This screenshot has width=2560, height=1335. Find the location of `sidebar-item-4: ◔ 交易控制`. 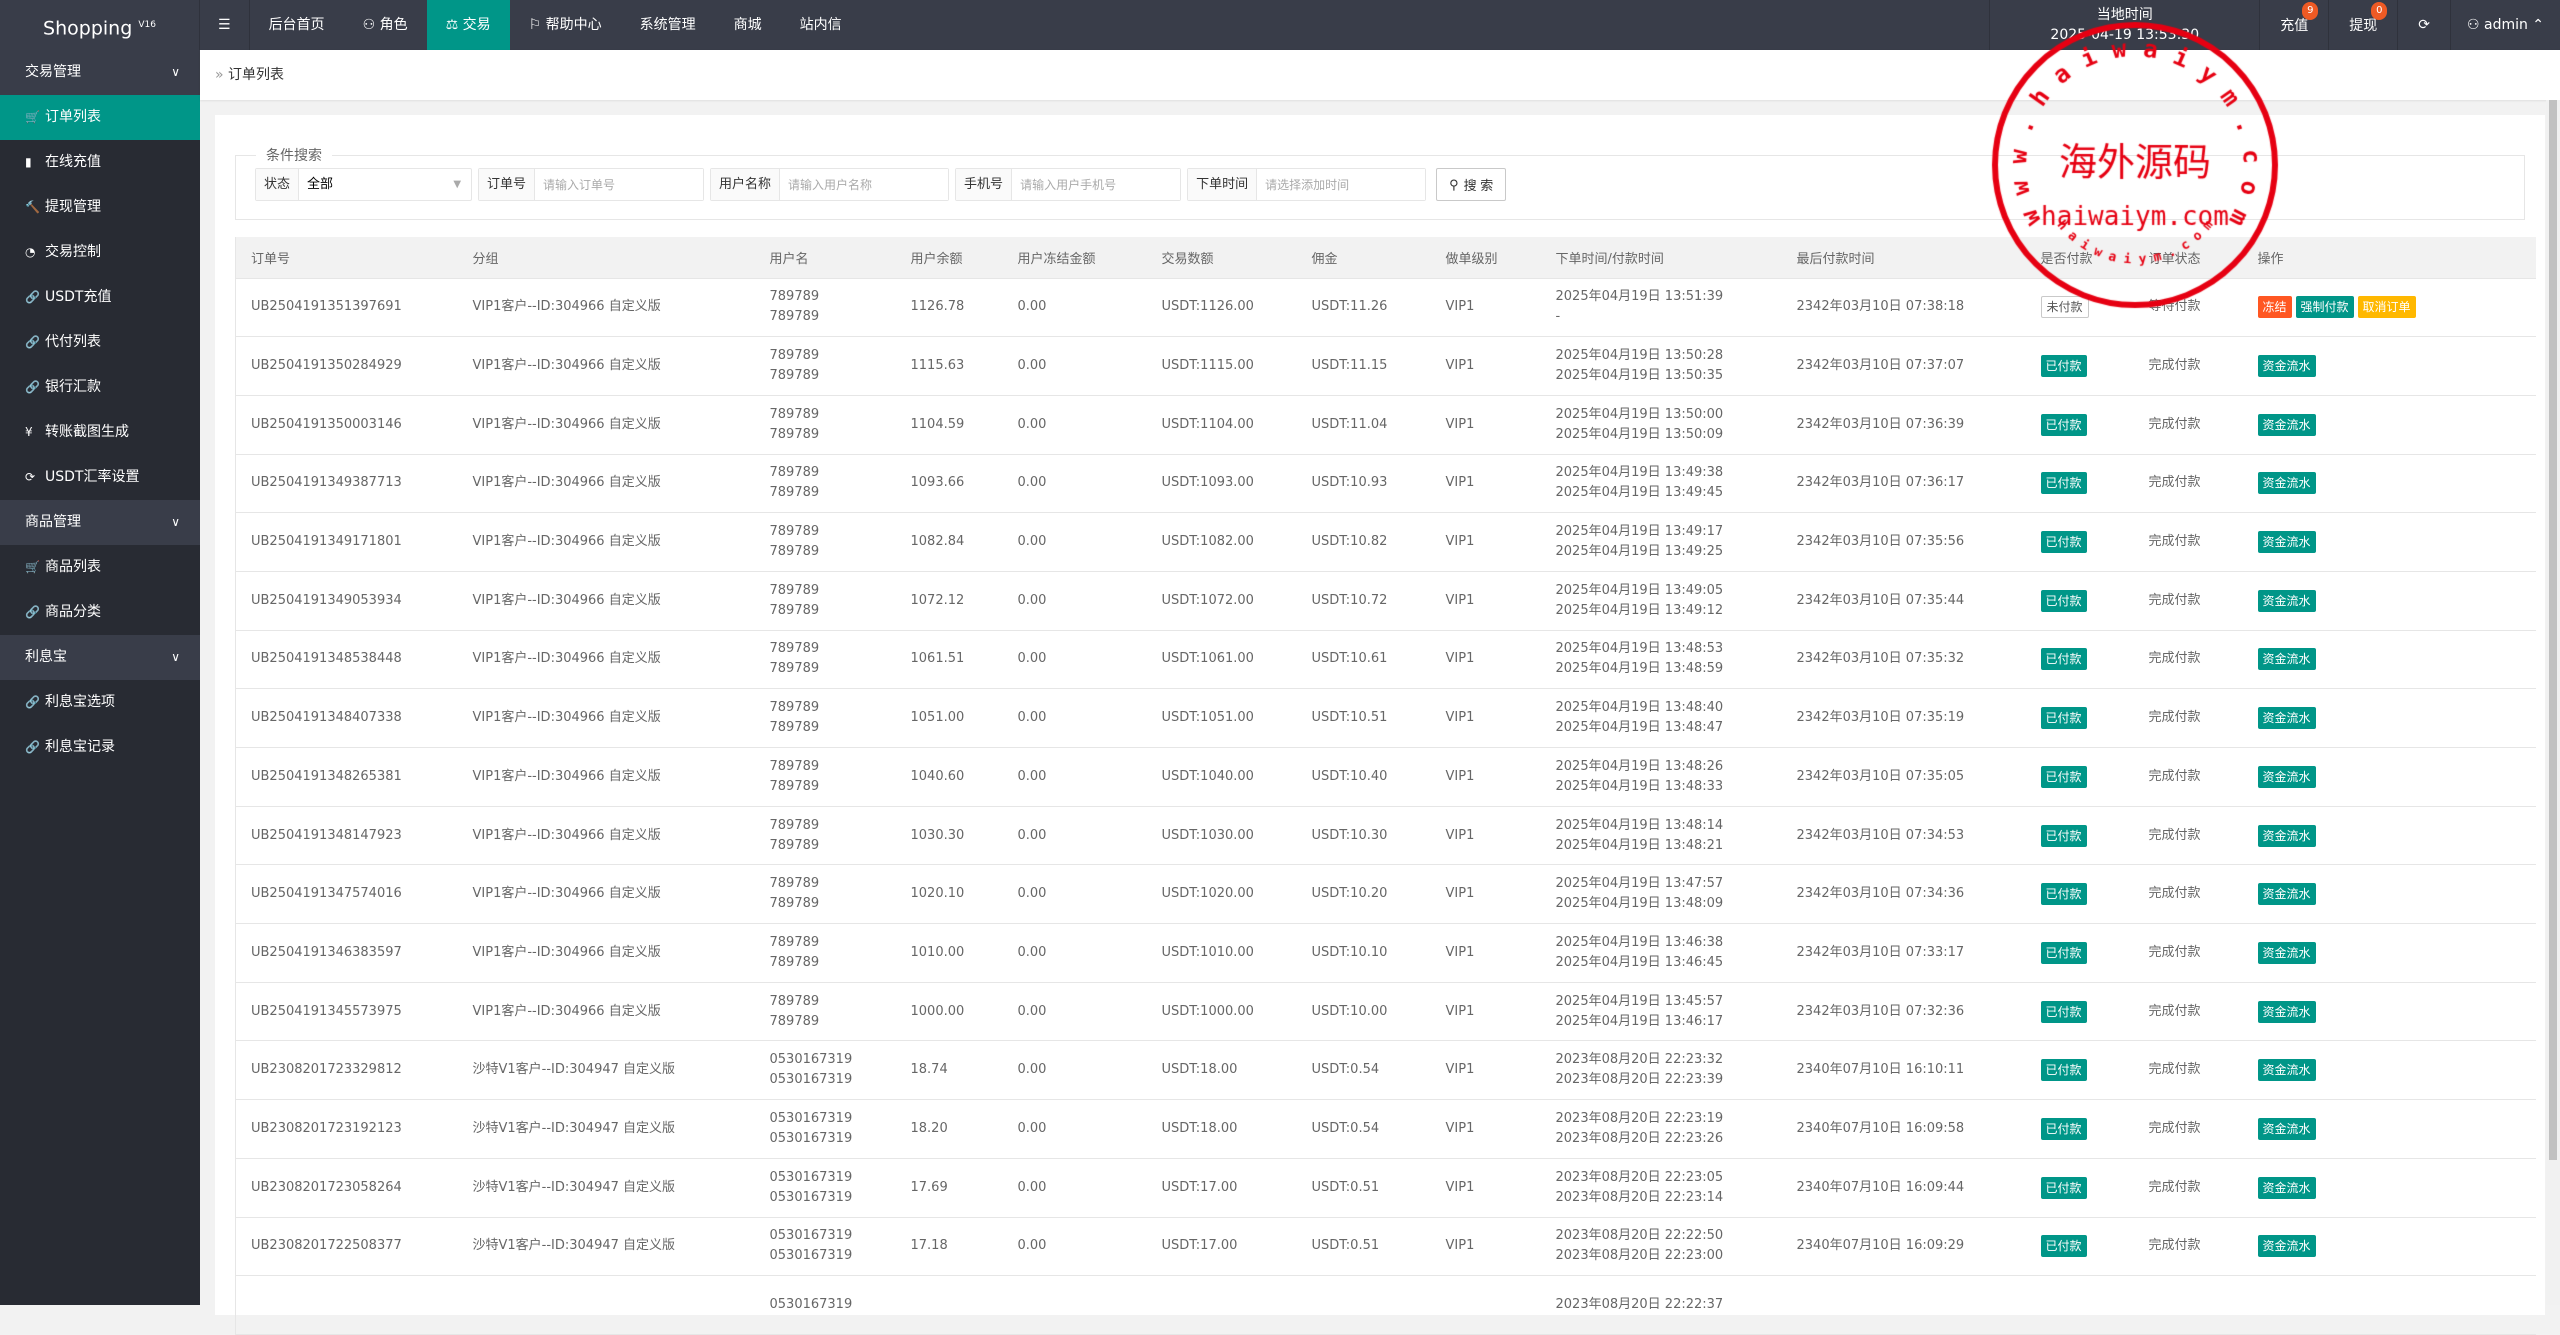

sidebar-item-4: ◔ 交易控制 is located at coordinates (100, 252).